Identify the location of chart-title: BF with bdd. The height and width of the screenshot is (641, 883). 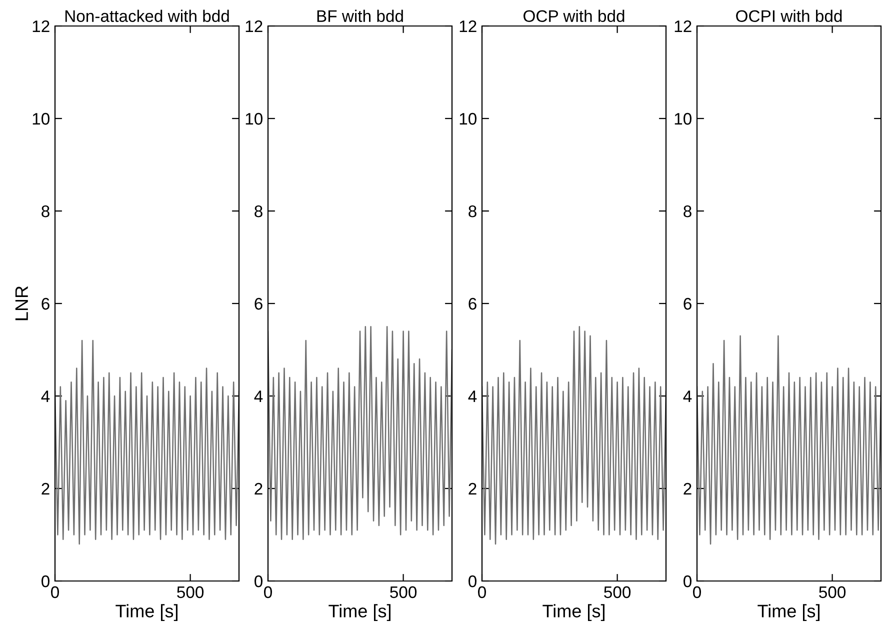
(360, 16).